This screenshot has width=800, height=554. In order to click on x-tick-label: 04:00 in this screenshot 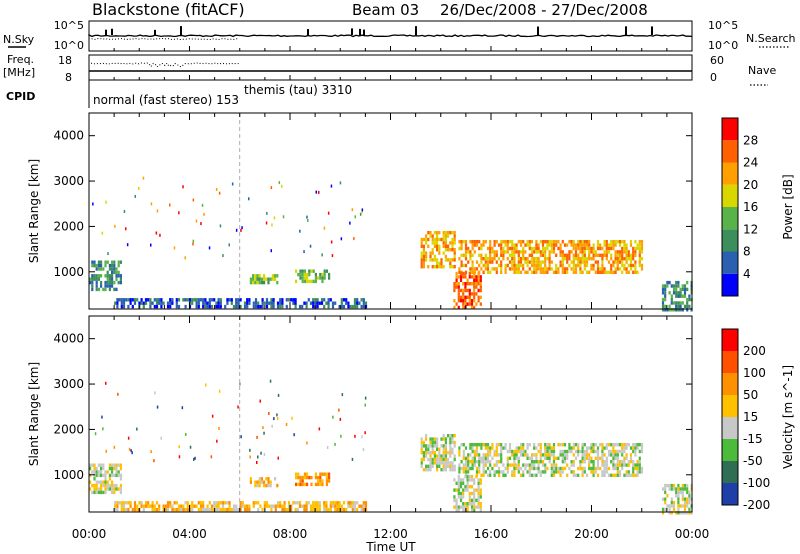, I will do `click(189, 534)`.